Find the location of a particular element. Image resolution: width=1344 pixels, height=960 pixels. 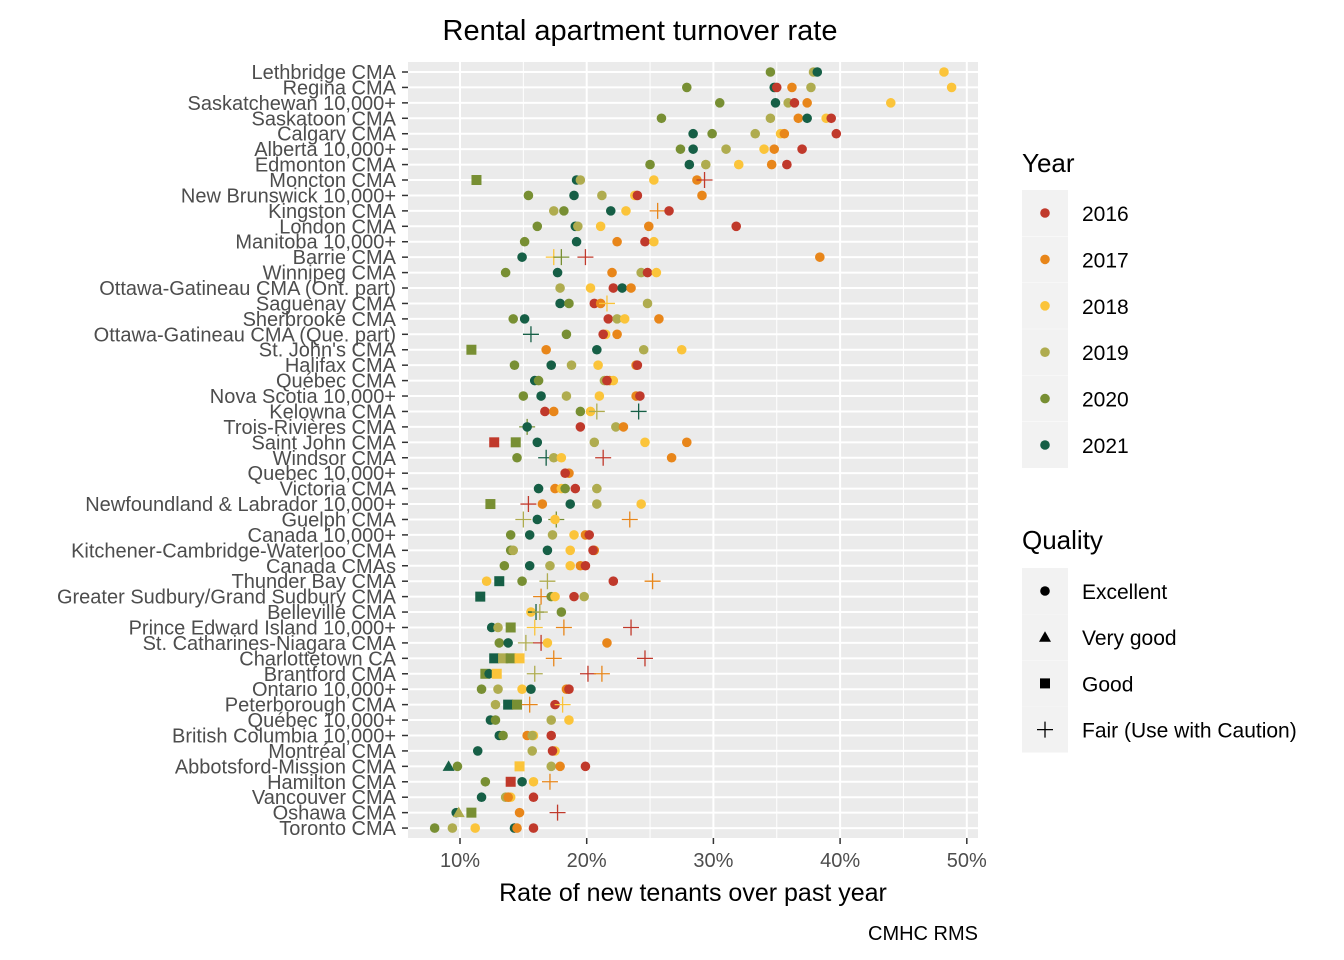

year-legend: 2016 2017 2018 2019 2020 2021 is located at coordinates (1075, 329).